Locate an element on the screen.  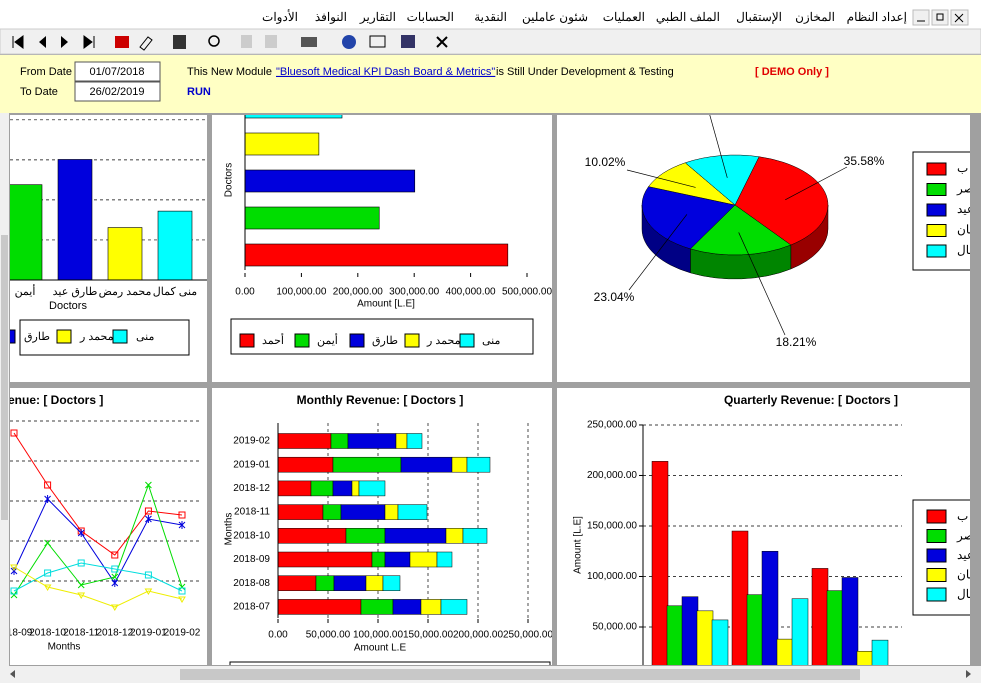
cancel-button is located at coordinates (442, 42).